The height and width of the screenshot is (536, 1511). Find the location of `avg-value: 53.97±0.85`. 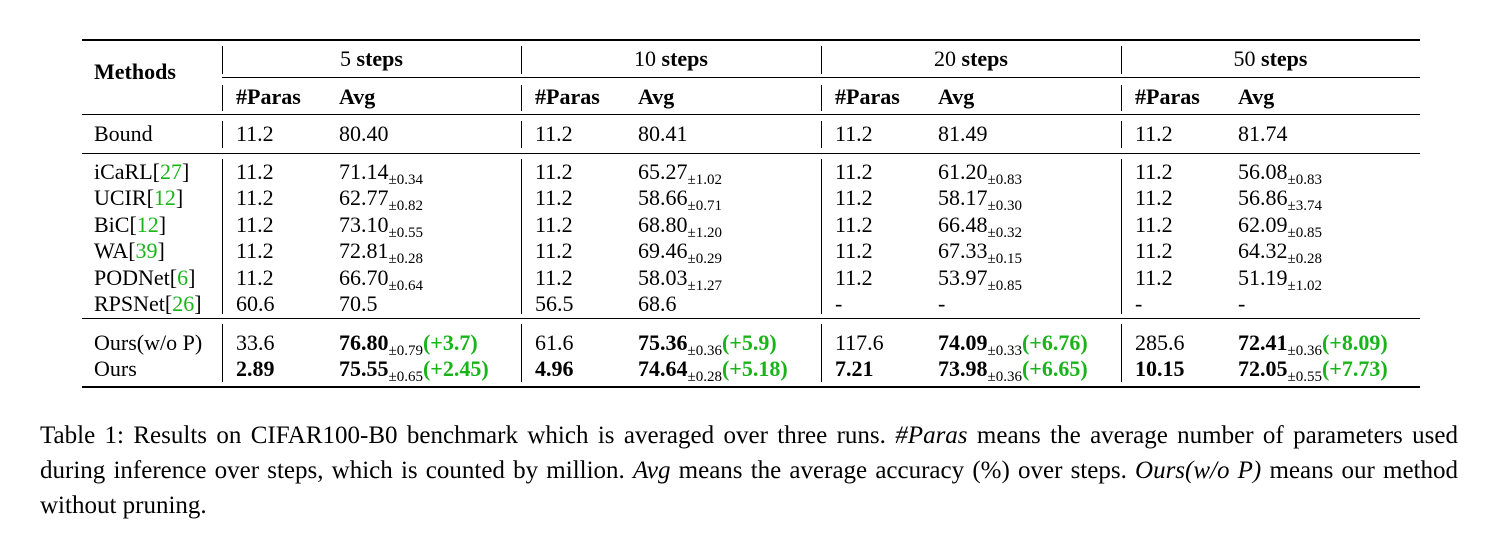

avg-value: 53.97±0.85 is located at coordinates (980, 279).